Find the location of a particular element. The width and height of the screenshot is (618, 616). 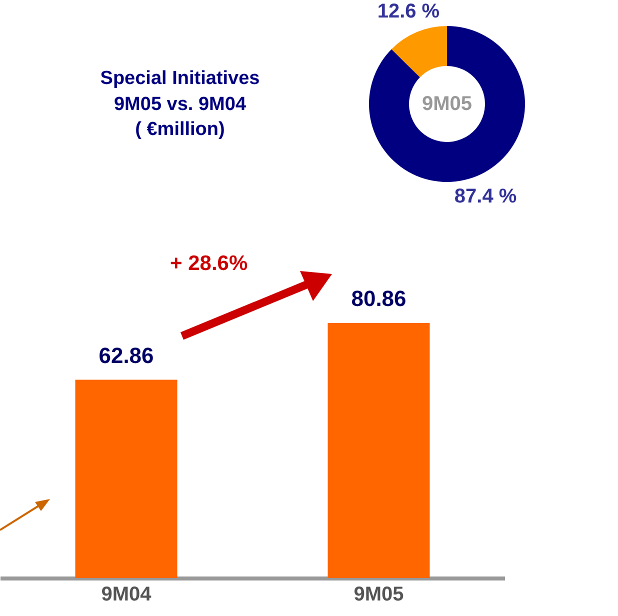

x-tick-label: 9M04 is located at coordinates (126, 595).